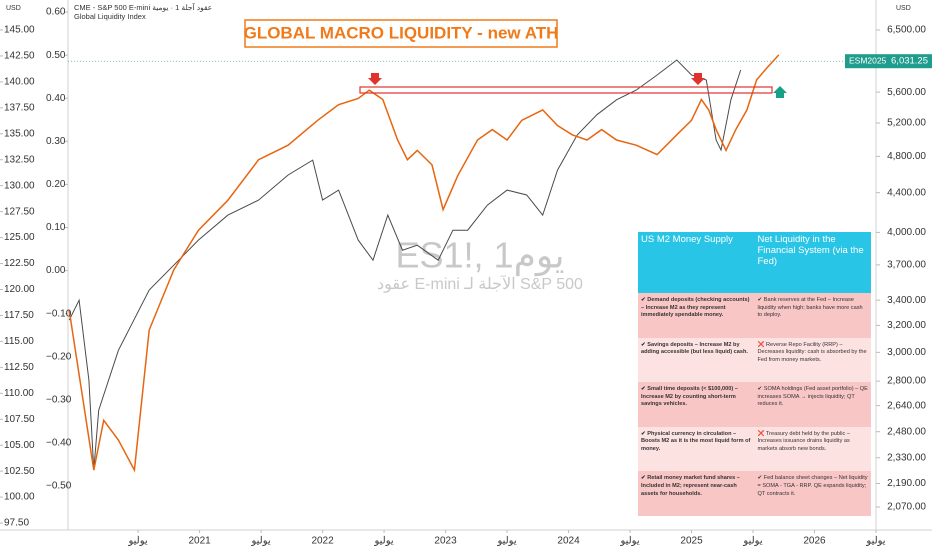 This screenshot has height=550, width=932. Describe the element at coordinates (906, 265) in the screenshot. I see `tick-label: 3,700.00` at that location.